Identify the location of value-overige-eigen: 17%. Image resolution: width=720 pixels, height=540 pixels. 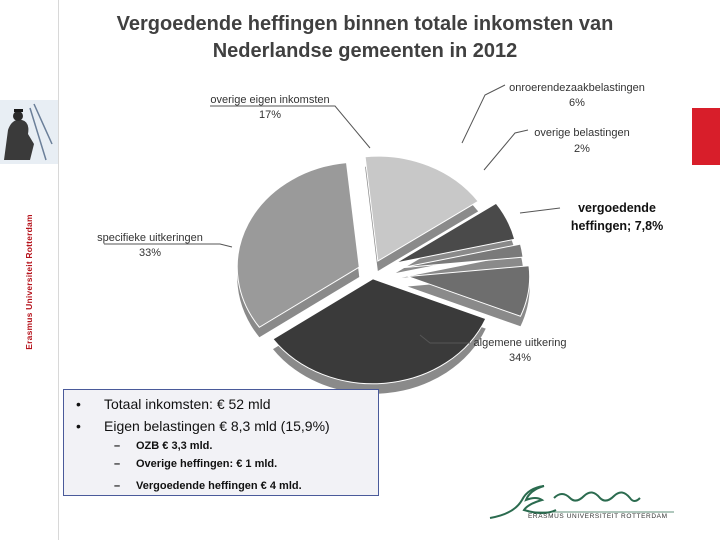
(270, 115).